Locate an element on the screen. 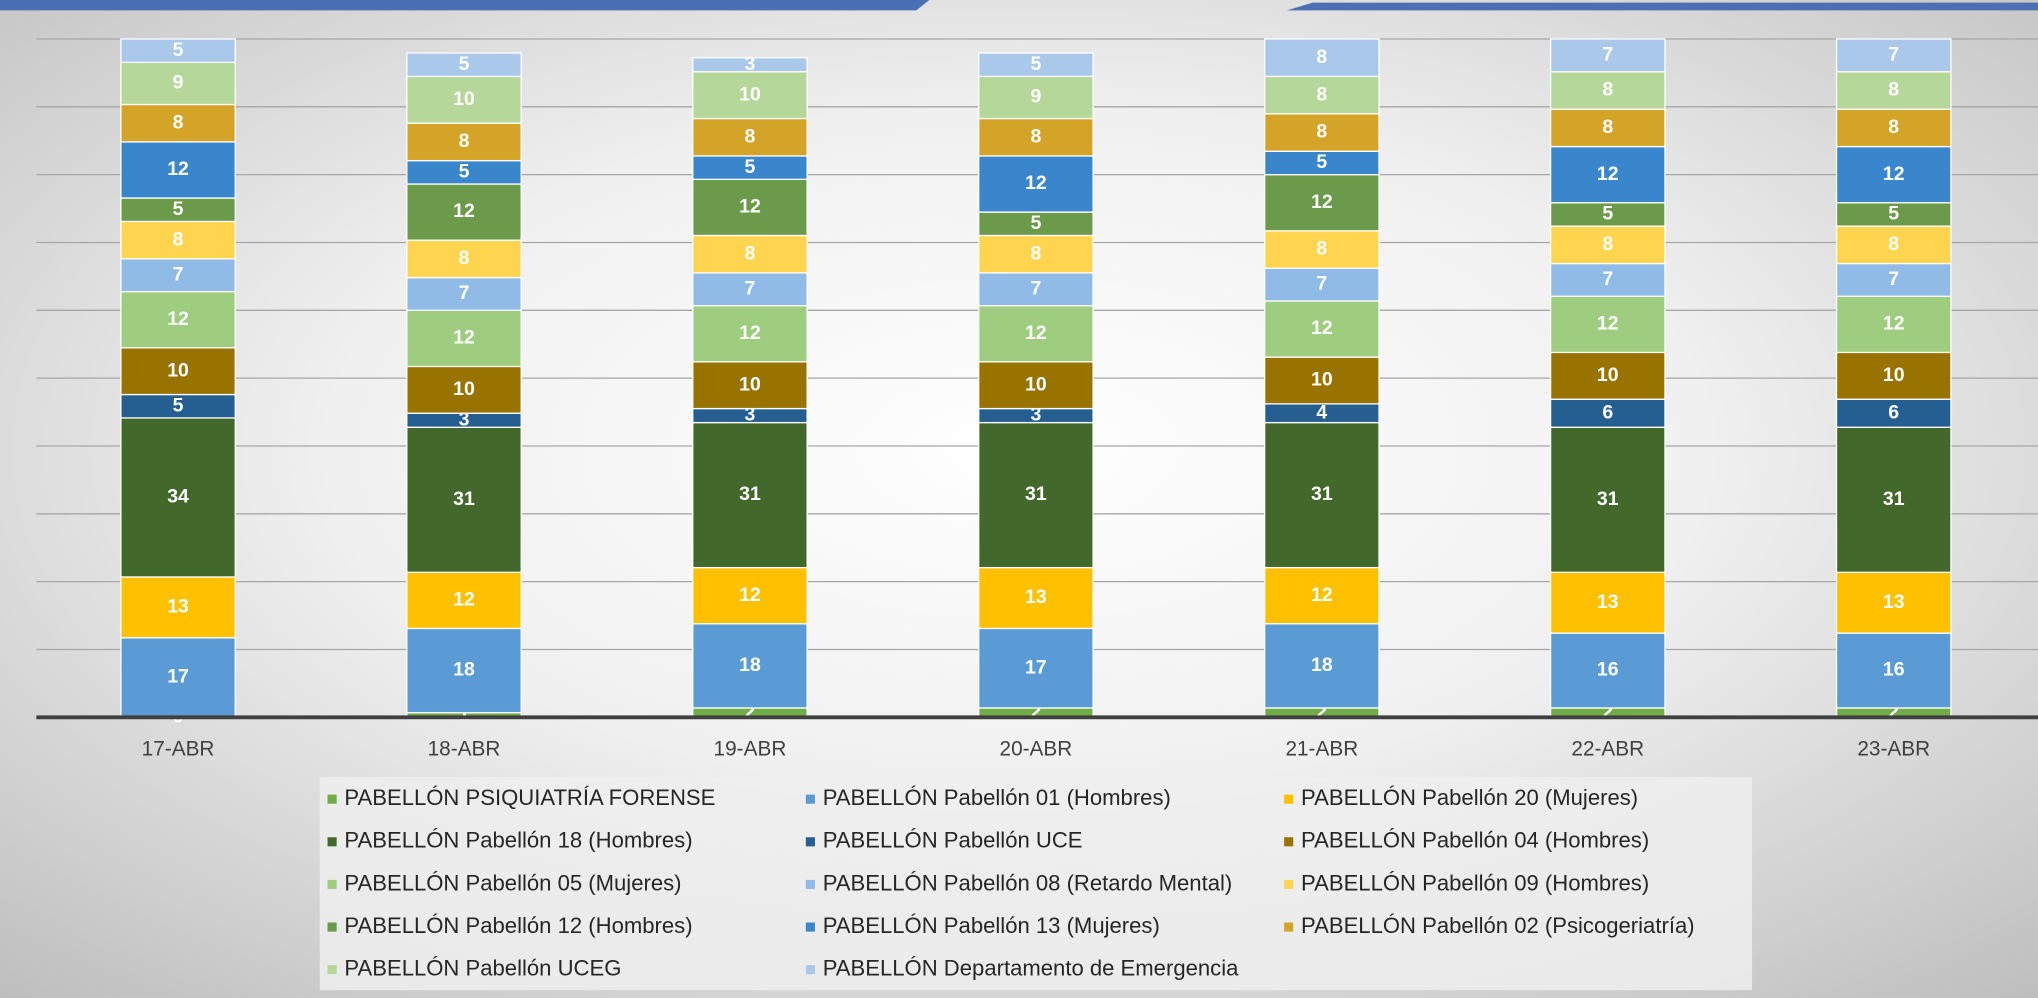  legend-label: PABELLÓN Pabellón 09 (Hombres) is located at coordinates (1475, 882).